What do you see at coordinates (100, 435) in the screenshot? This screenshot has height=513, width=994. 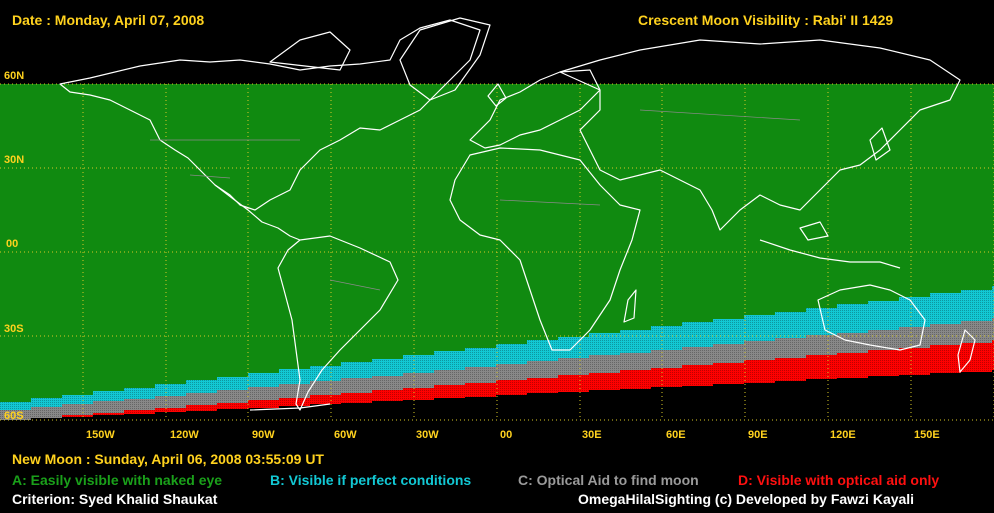 I see `lon-label-150w: 150W` at bounding box center [100, 435].